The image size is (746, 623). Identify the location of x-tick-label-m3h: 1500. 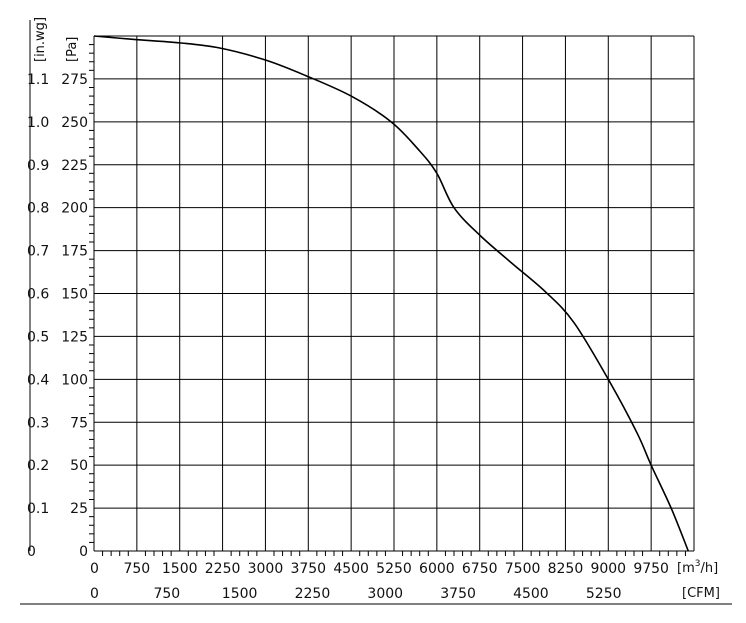
(180, 569).